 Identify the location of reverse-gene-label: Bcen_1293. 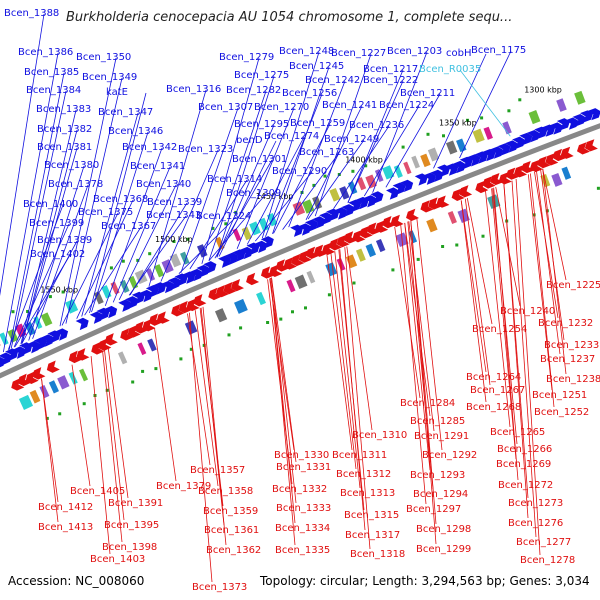
(437, 475).